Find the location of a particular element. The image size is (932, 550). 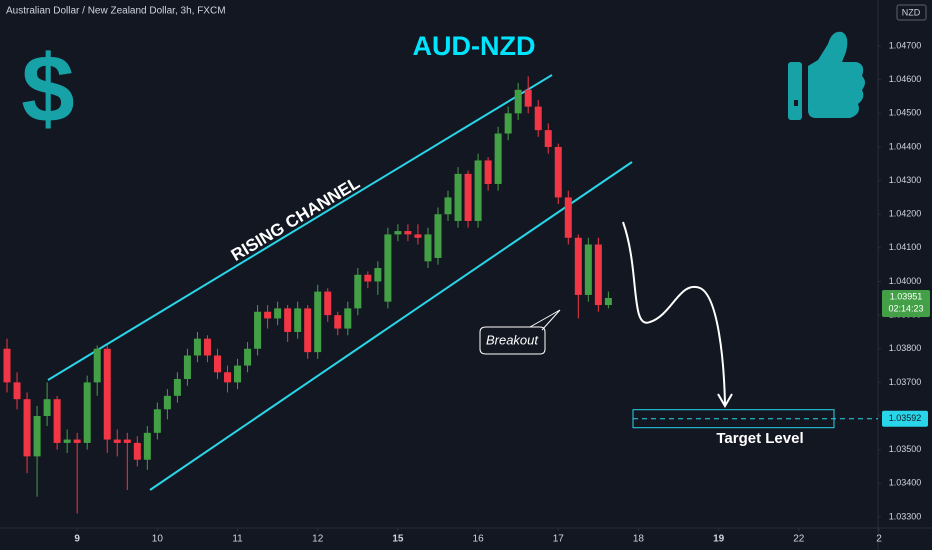

y-tick-label: 1.04600 is located at coordinates (905, 79).